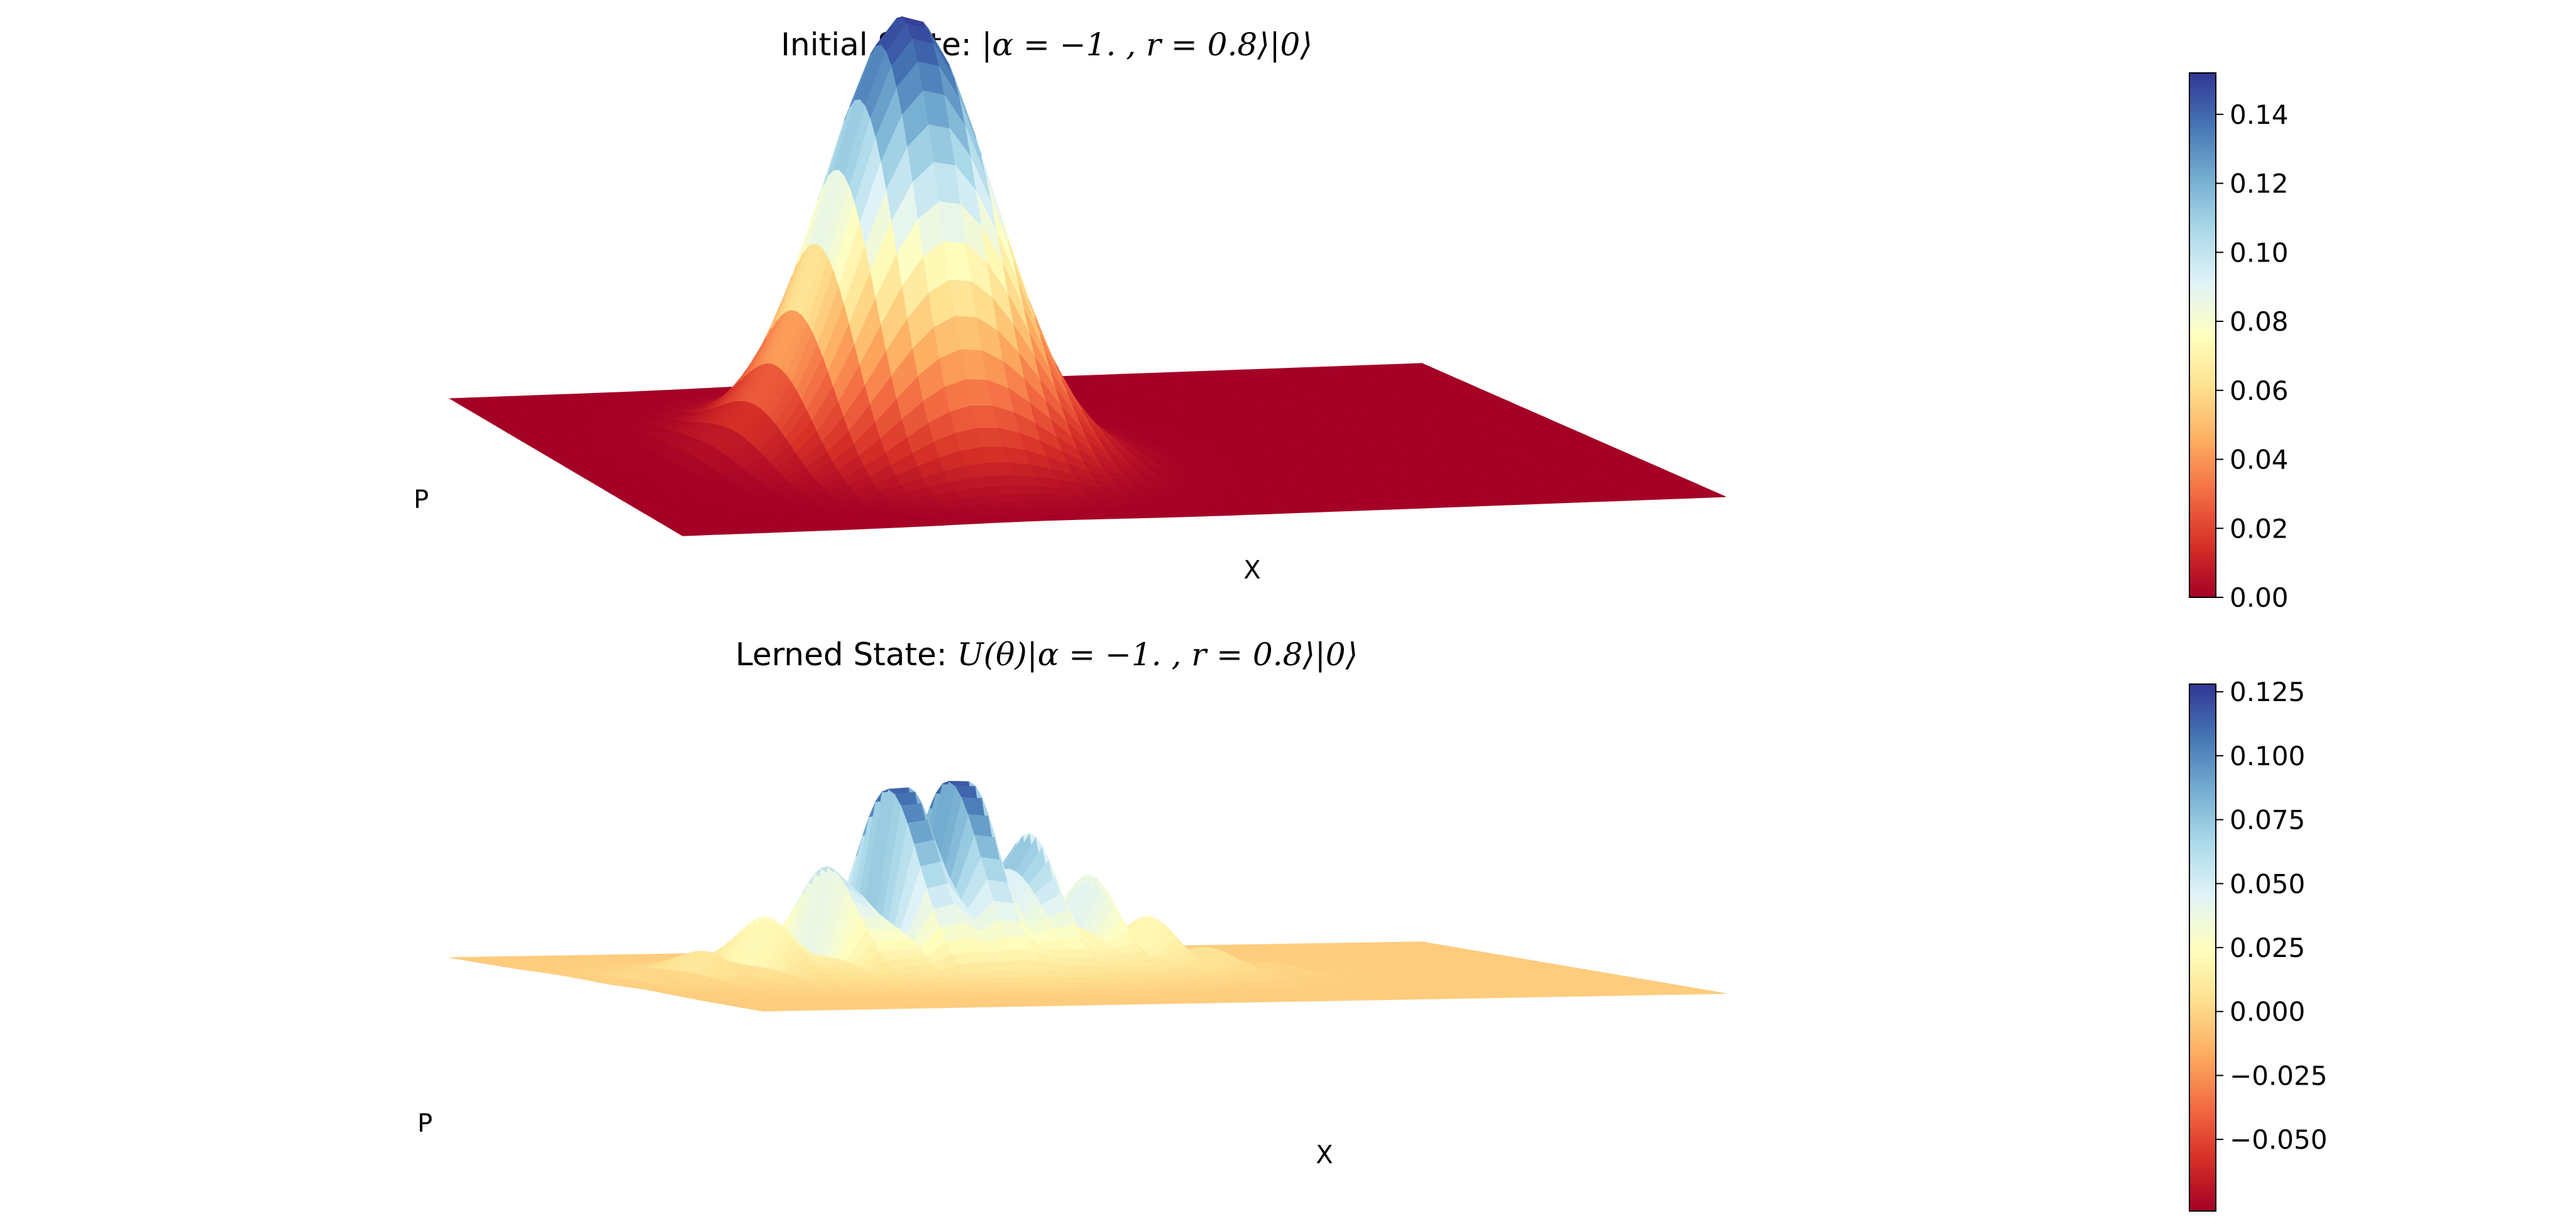 The width and height of the screenshot is (2576, 1228). What do you see at coordinates (2267, 692) in the screenshot?
I see `colorbar-tick-label: 0.125` at bounding box center [2267, 692].